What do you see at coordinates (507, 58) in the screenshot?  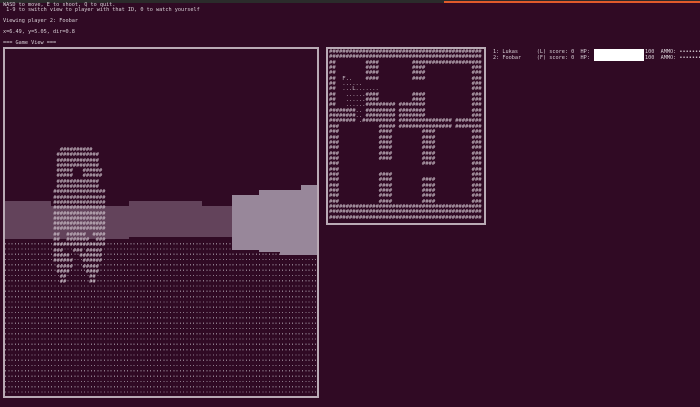 I see `player-id: 2: Foobar` at bounding box center [507, 58].